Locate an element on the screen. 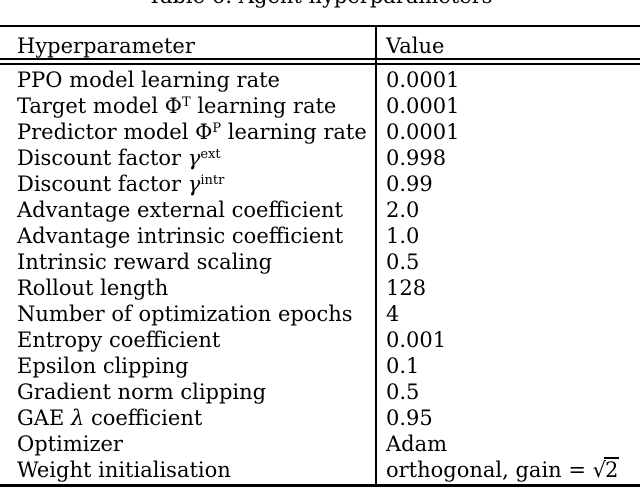 This screenshot has width=640, height=491. table-row: Advantage external coefficient 2.0 is located at coordinates (320, 210).